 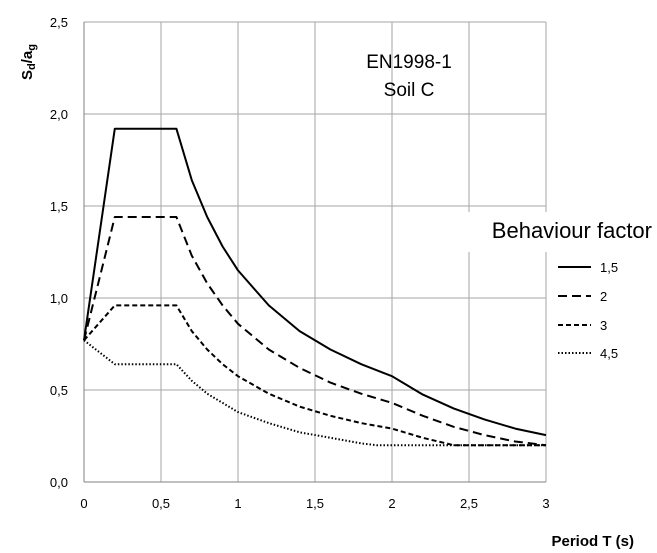 What do you see at coordinates (588, 310) in the screenshot?
I see `legend-items: 1,5 2 3 4,5` at bounding box center [588, 310].